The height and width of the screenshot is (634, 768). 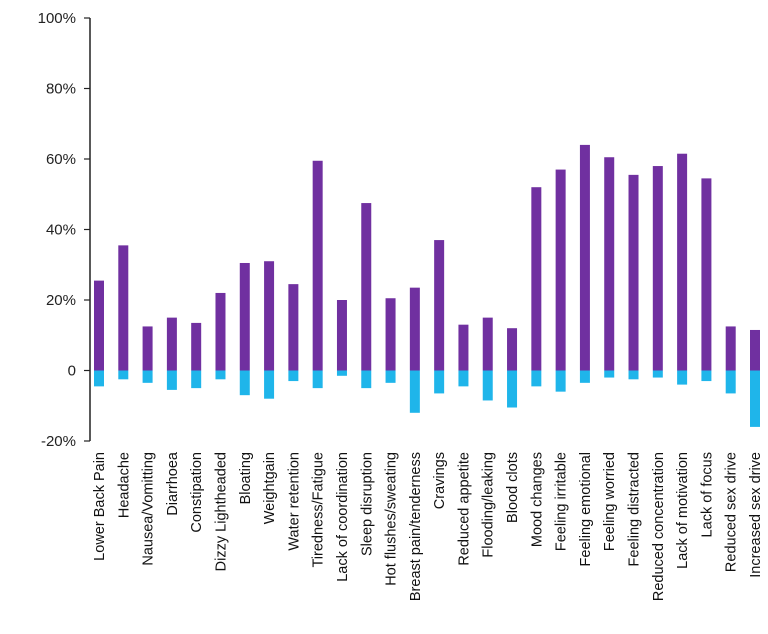 What do you see at coordinates (659, 526) in the screenshot?
I see `x-category-label: Reduced concentration` at bounding box center [659, 526].